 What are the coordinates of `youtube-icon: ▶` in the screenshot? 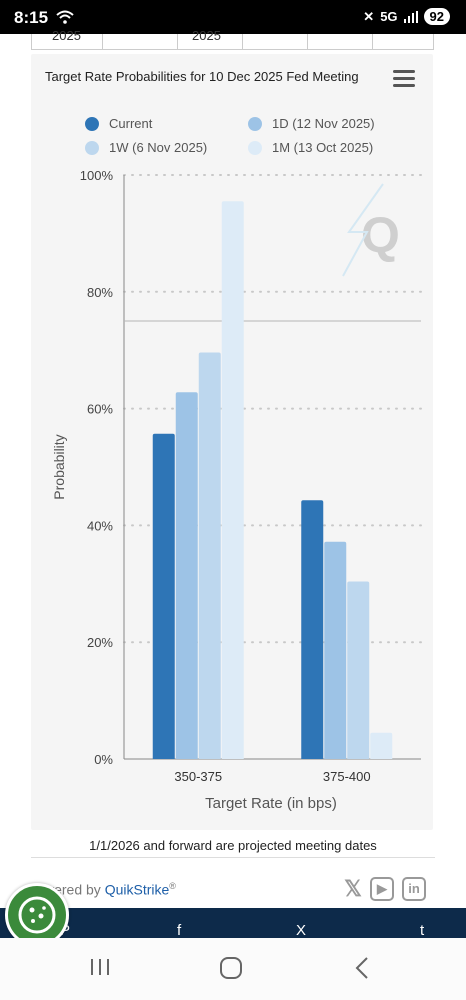 It's located at (382, 889).